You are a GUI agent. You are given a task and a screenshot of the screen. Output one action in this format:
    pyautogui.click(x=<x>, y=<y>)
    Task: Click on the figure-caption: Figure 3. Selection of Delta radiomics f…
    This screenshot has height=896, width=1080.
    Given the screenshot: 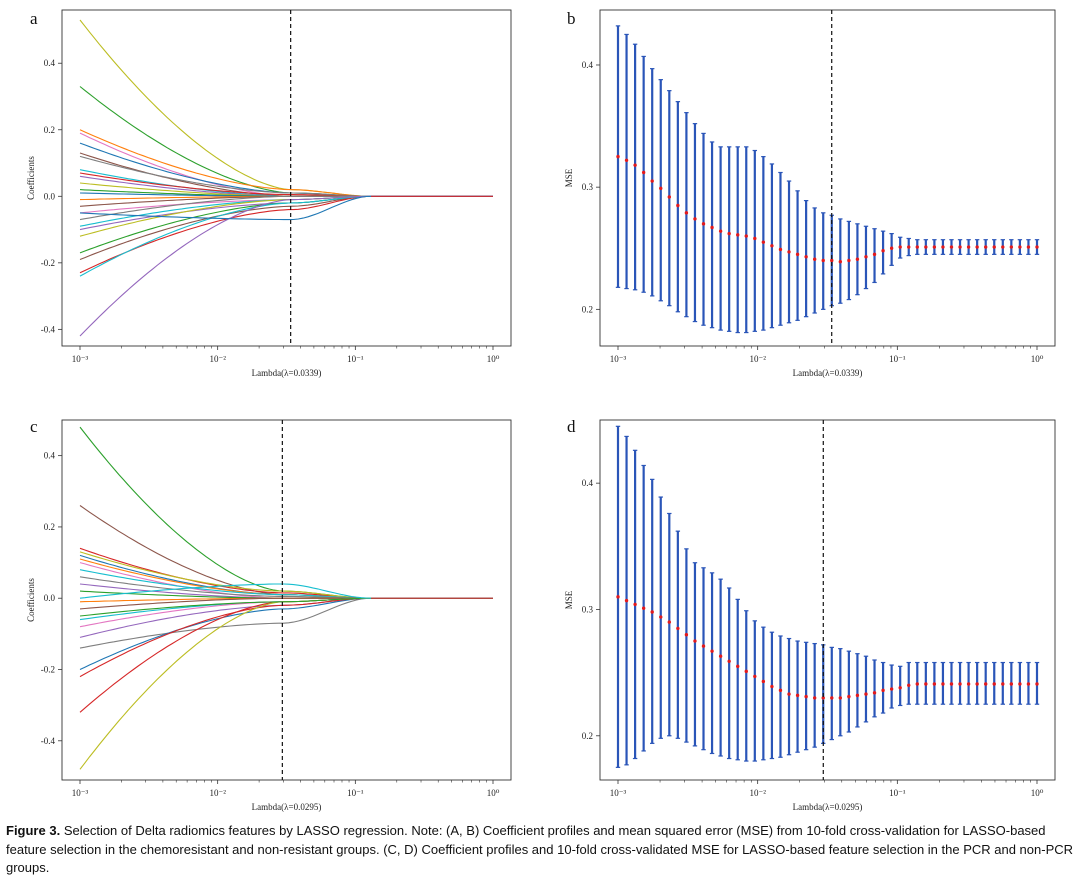 What is the action you would take?
    pyautogui.click(x=540, y=850)
    